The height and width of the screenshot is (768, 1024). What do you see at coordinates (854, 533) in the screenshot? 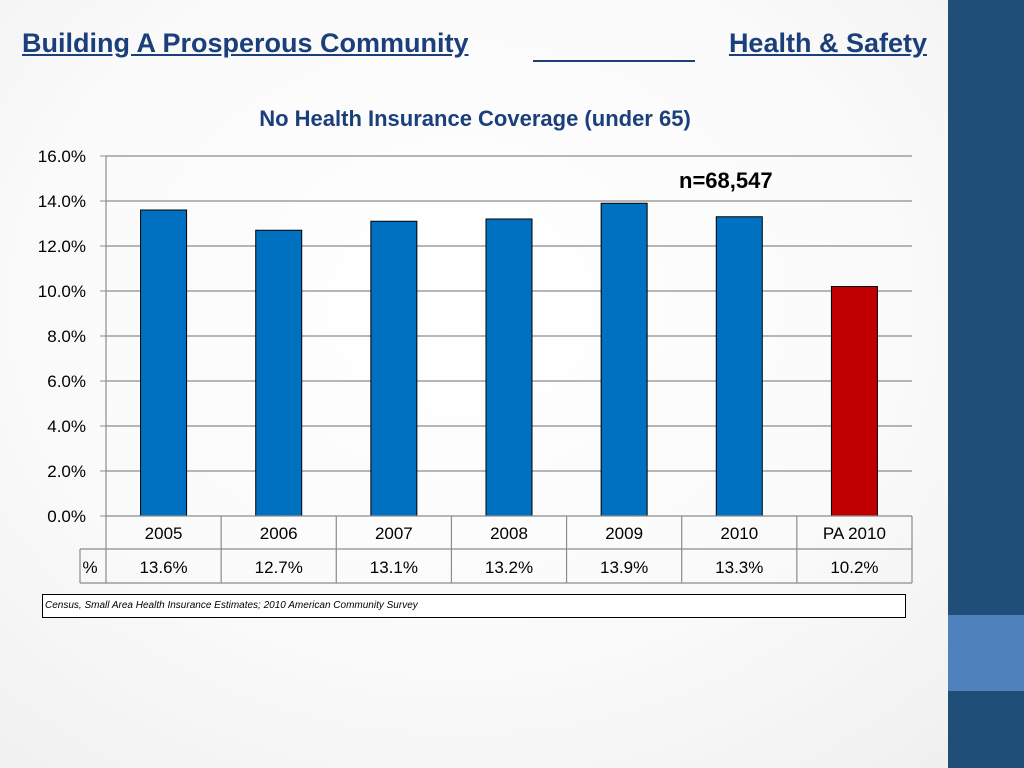
I see `category-label: PA 2010` at bounding box center [854, 533].